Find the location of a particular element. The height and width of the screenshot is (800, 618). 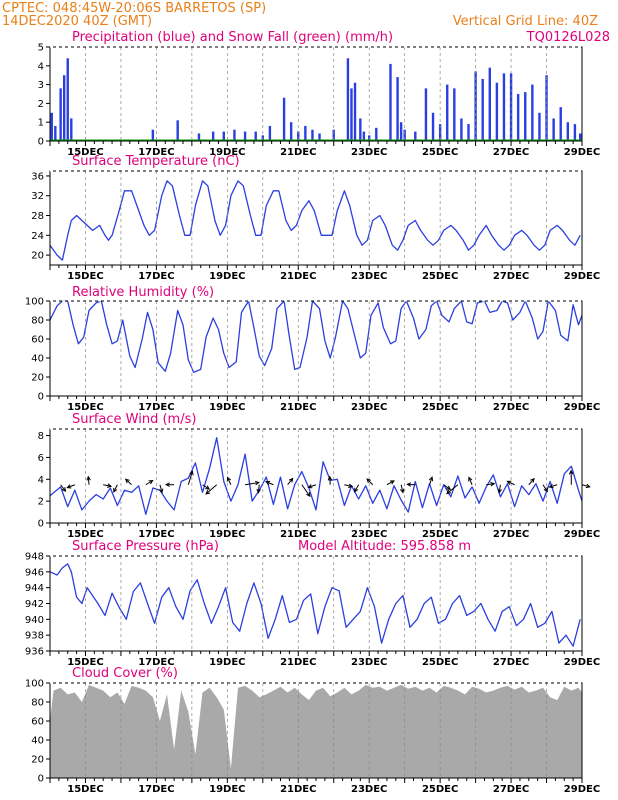

temp-line is located at coordinates (315, 220).